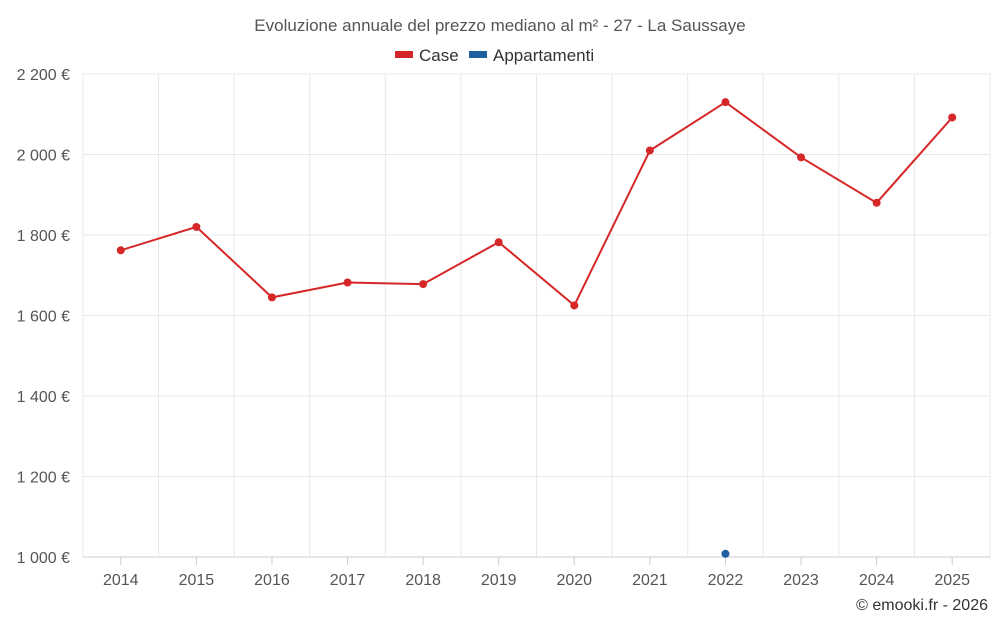  What do you see at coordinates (952, 580) in the screenshot?
I see `x-tick-label: 2025` at bounding box center [952, 580].